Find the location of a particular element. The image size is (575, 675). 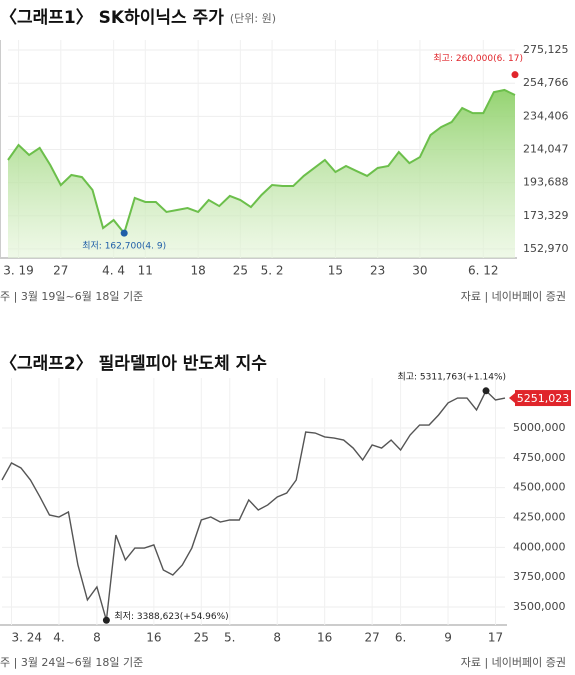

y-tick-label: 3500,000 is located at coordinates (539, 606).